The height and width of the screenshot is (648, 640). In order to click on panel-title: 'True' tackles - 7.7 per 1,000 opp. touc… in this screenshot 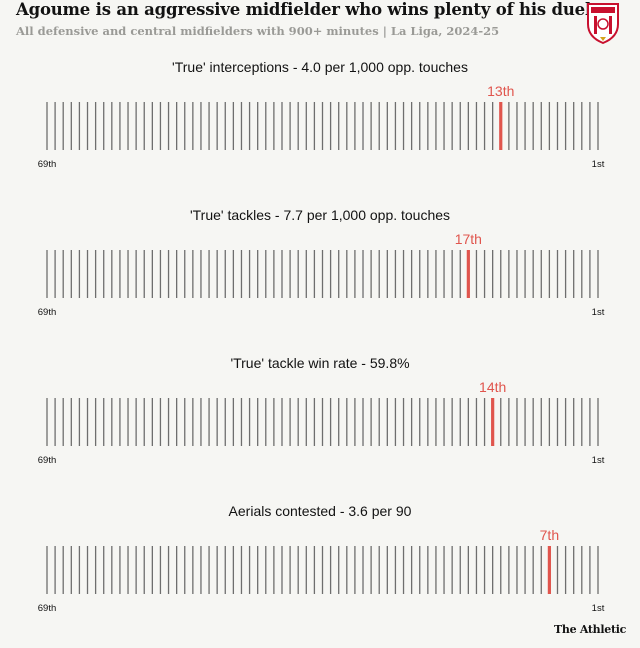, I will do `click(320, 215)`.